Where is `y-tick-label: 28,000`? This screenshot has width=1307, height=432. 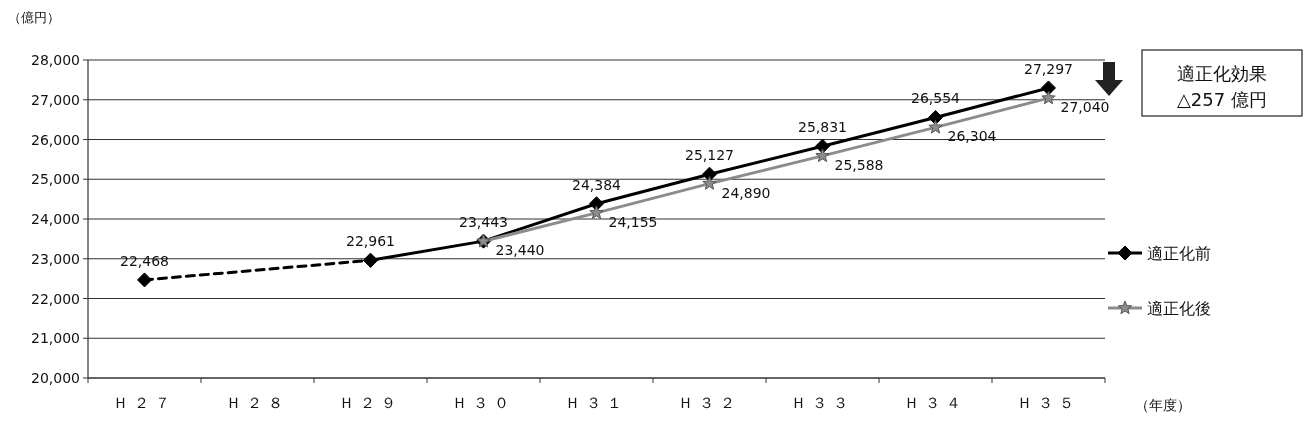
y-tick-label: 28,000 is located at coordinates (55, 60).